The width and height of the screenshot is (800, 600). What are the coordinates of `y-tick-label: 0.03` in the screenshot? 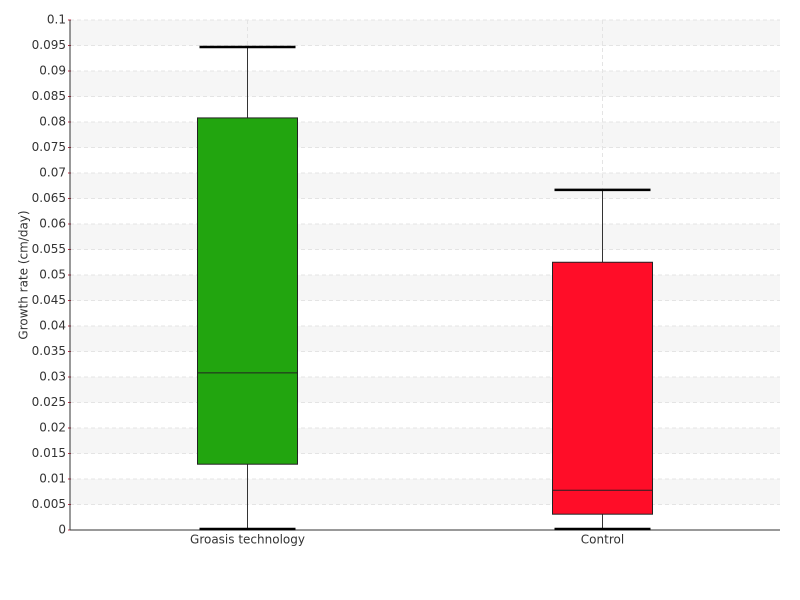 It's located at (52, 377).